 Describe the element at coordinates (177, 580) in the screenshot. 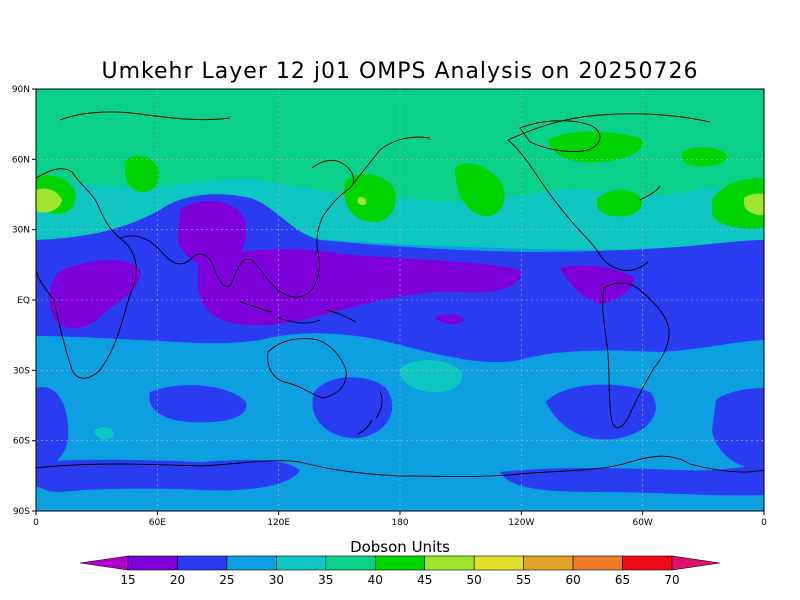

I see `colorbar-label: 20` at that location.